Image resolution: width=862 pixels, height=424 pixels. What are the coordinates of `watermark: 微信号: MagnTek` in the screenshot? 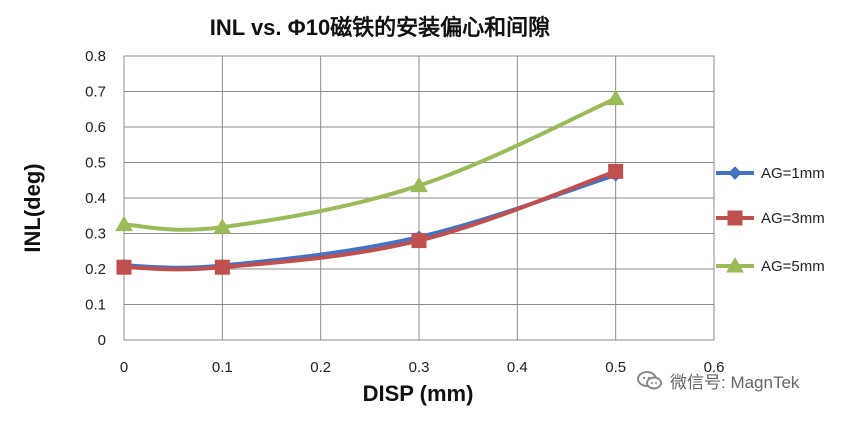 It's located at (717, 380).